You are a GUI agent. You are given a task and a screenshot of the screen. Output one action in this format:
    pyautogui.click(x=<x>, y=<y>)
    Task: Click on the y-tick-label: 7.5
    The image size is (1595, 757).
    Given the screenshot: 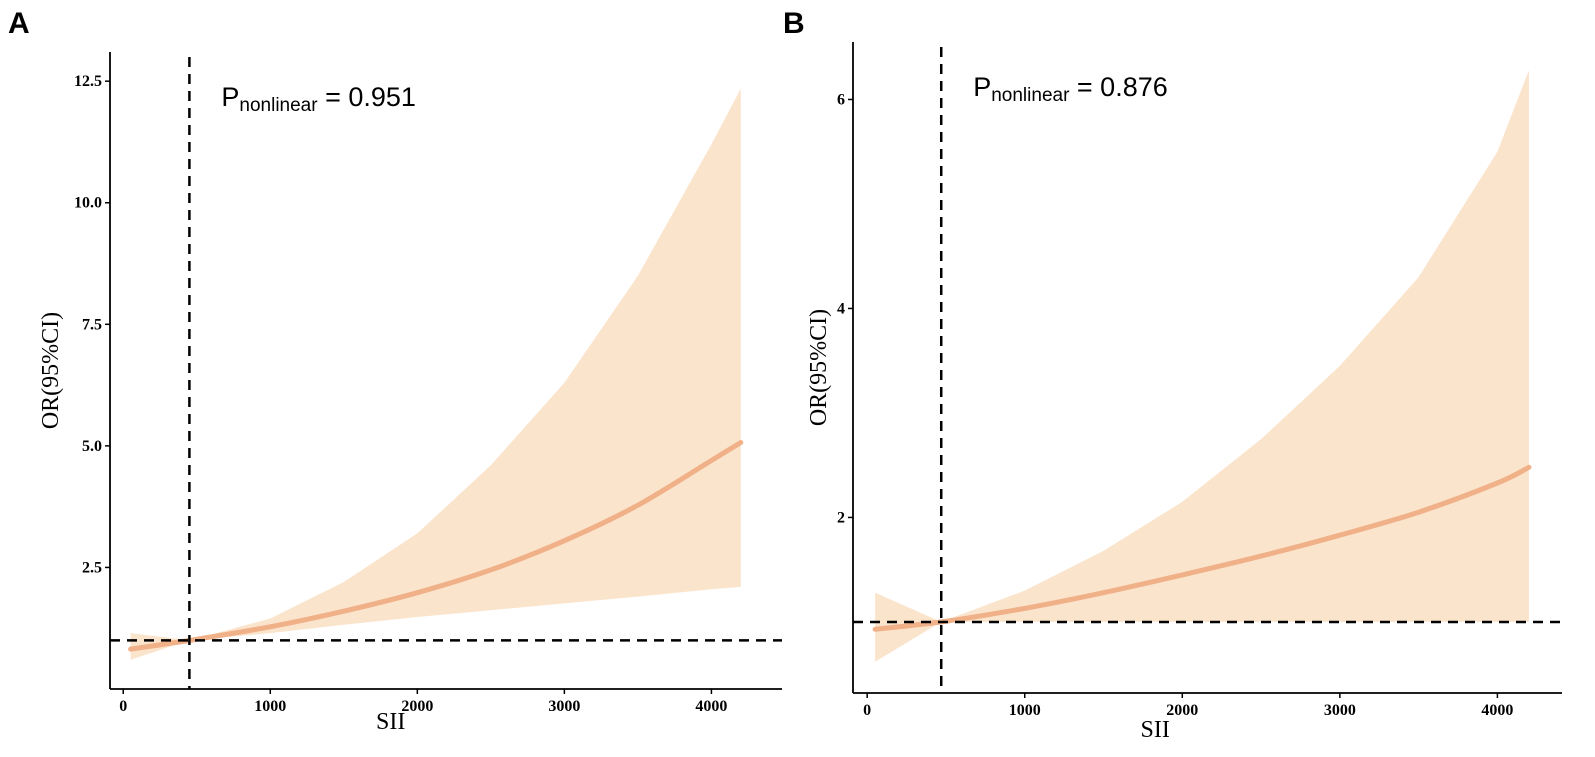 What is the action you would take?
    pyautogui.click(x=92, y=324)
    